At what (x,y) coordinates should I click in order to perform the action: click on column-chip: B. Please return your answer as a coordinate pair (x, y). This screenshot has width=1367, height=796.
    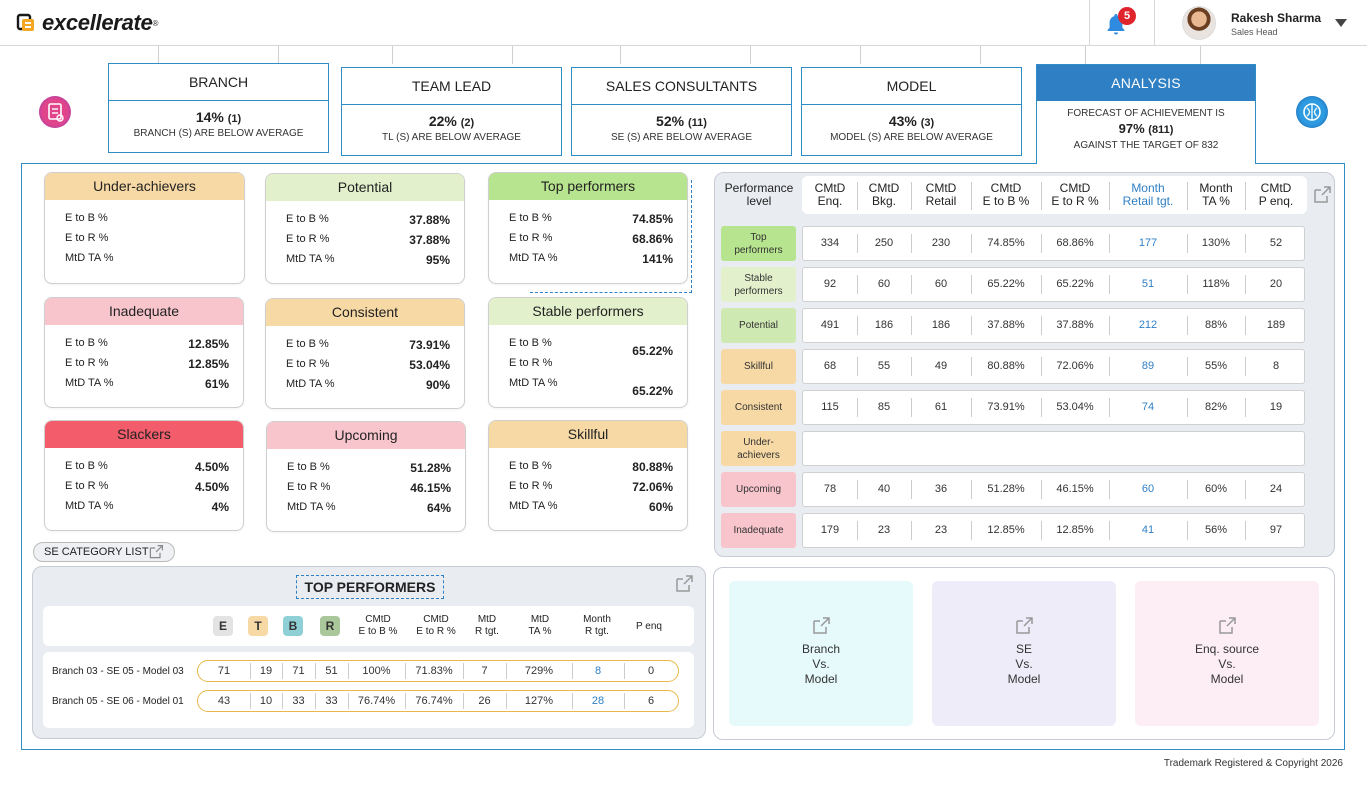
    Looking at the image, I should click on (293, 626).